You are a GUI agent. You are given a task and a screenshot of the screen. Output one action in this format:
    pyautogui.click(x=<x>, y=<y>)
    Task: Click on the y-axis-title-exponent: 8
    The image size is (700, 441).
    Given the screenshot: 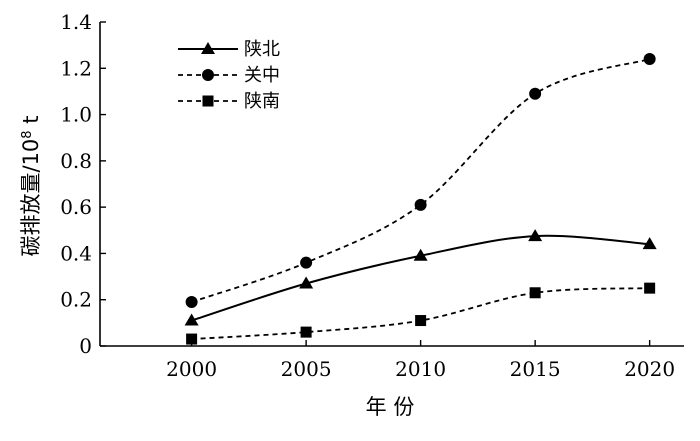 What is the action you would take?
    pyautogui.click(x=27, y=134)
    